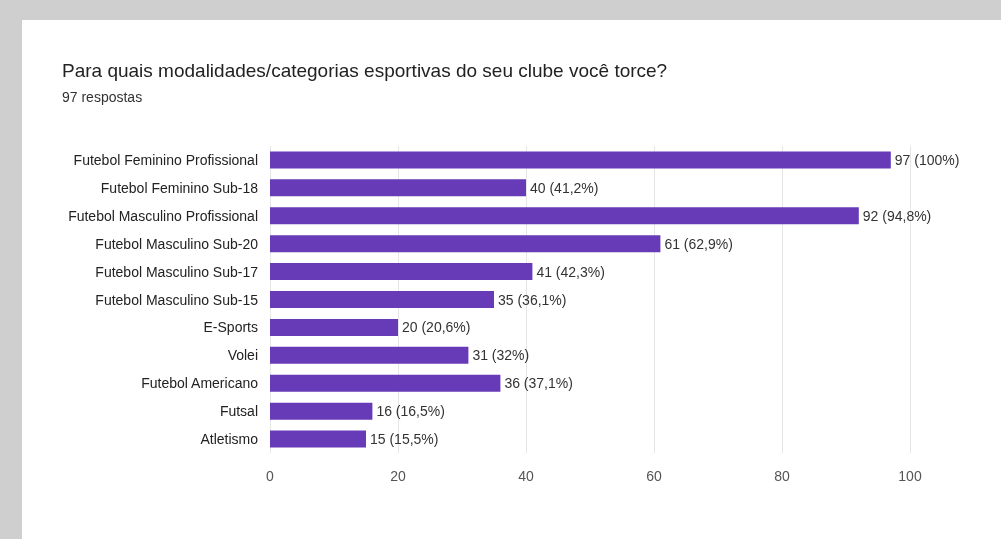 This screenshot has height=539, width=1001. I want to click on data-label: 15 (15,5%), so click(404, 439).